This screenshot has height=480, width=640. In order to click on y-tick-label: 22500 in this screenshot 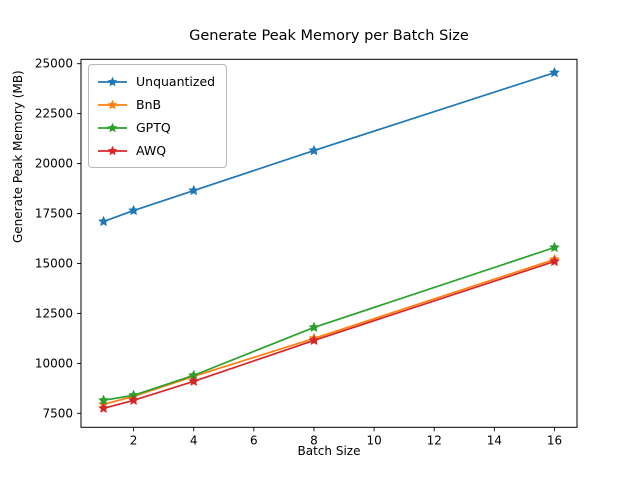, I will do `click(54, 114)`.